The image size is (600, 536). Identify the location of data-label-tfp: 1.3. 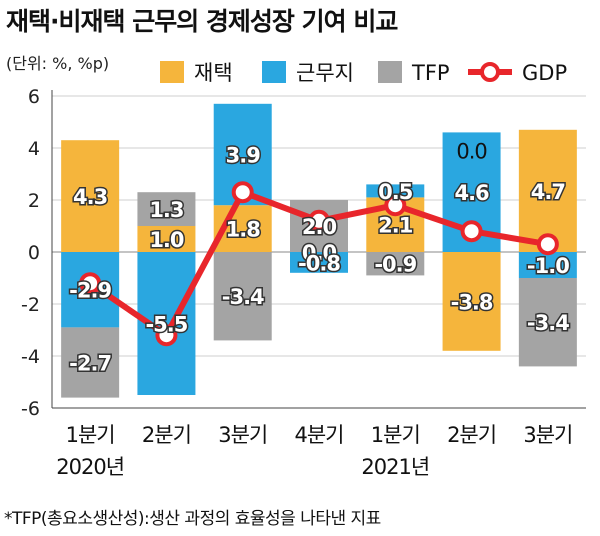
(166, 210).